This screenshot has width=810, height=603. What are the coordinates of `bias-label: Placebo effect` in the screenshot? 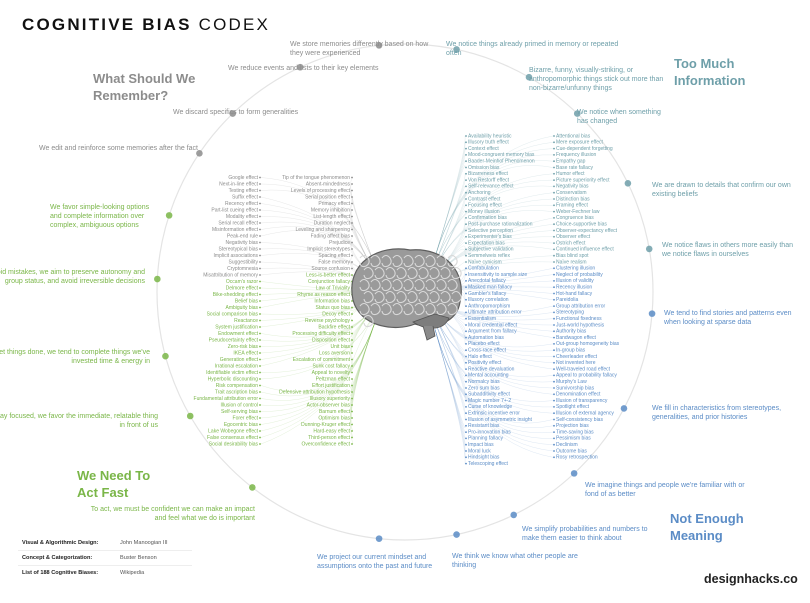 It's located at (484, 344).